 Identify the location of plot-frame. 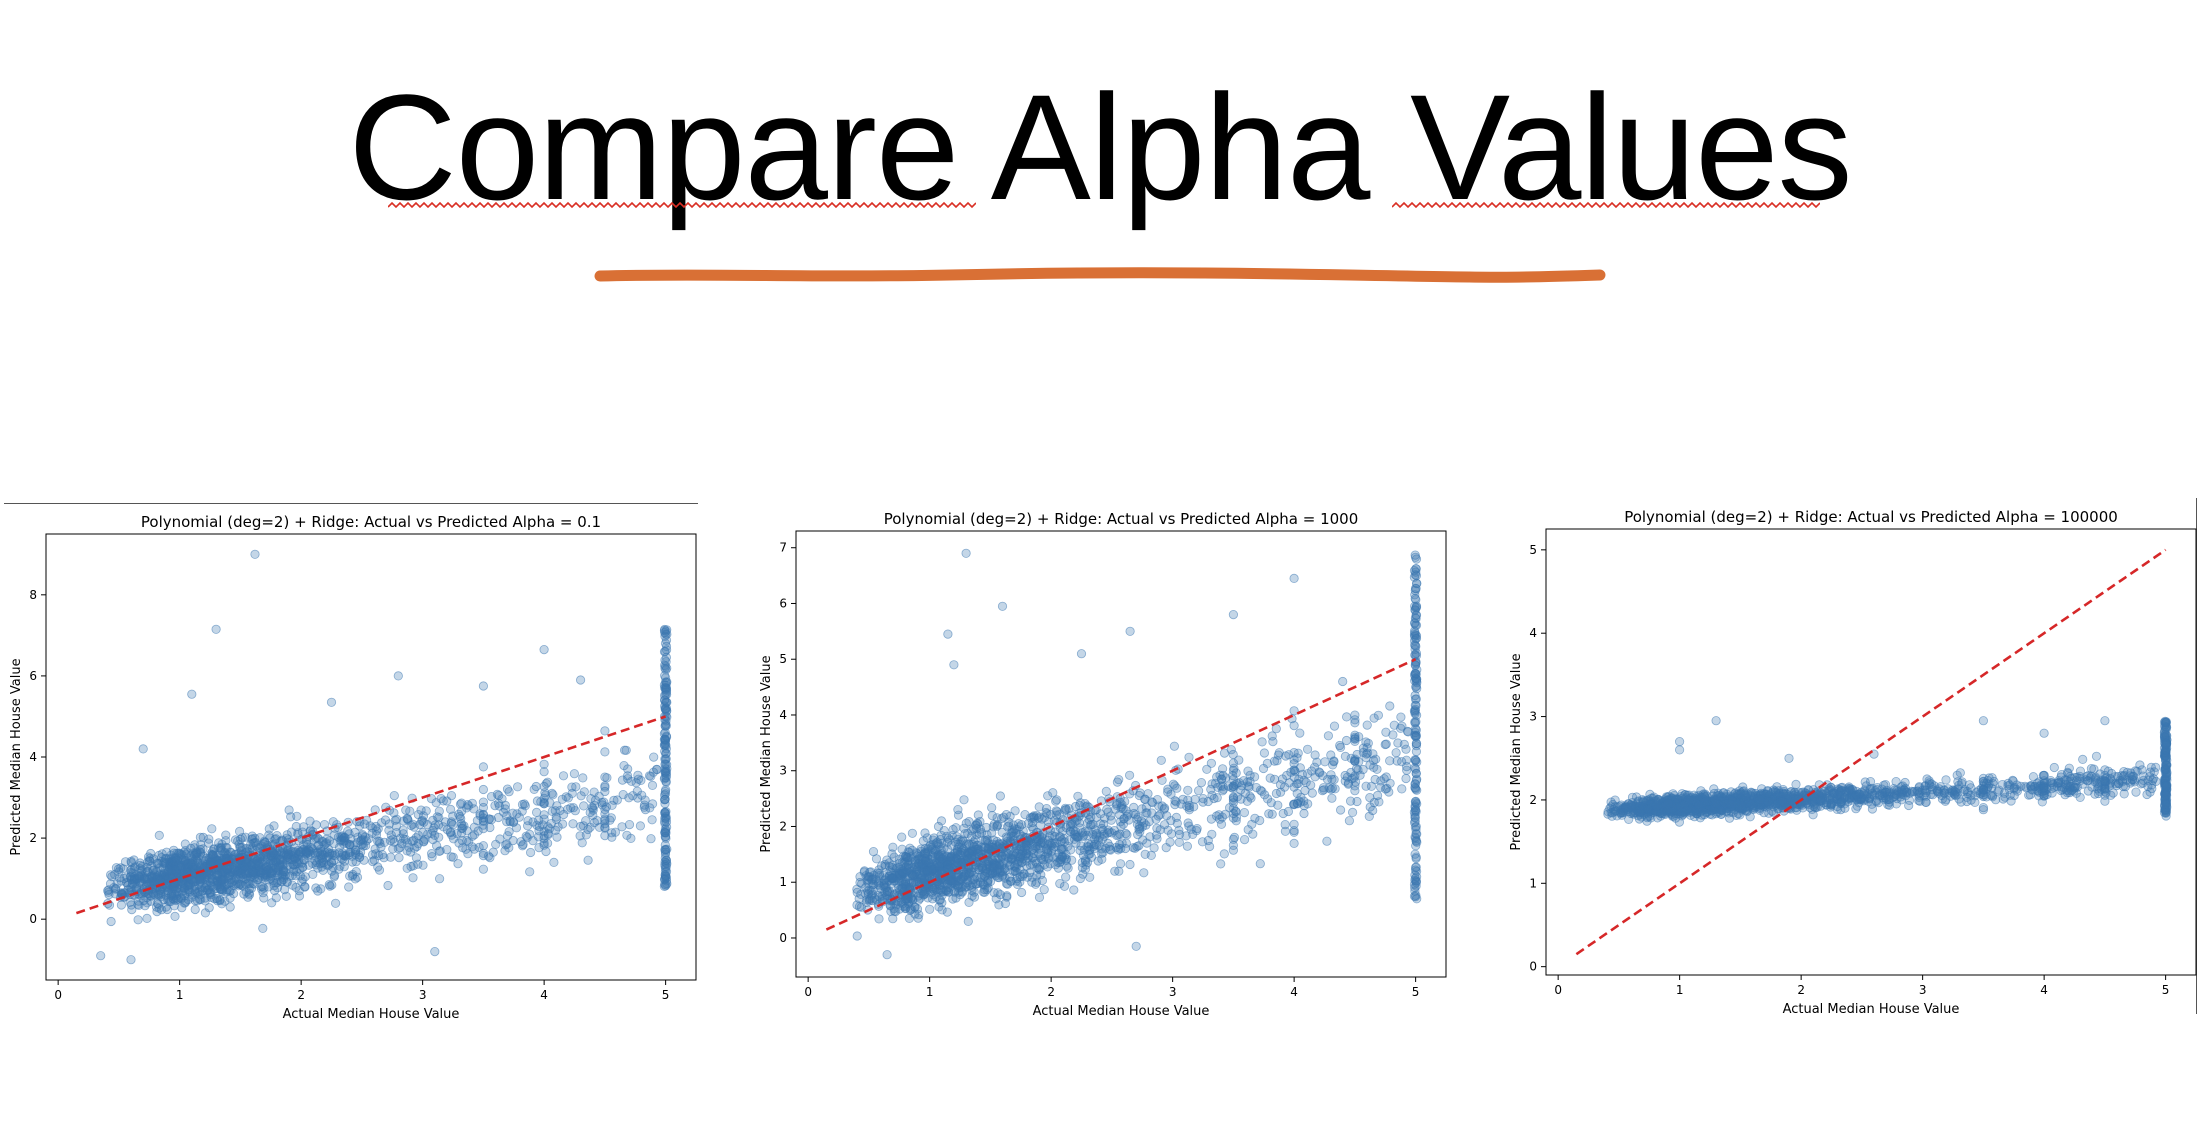
(371, 757).